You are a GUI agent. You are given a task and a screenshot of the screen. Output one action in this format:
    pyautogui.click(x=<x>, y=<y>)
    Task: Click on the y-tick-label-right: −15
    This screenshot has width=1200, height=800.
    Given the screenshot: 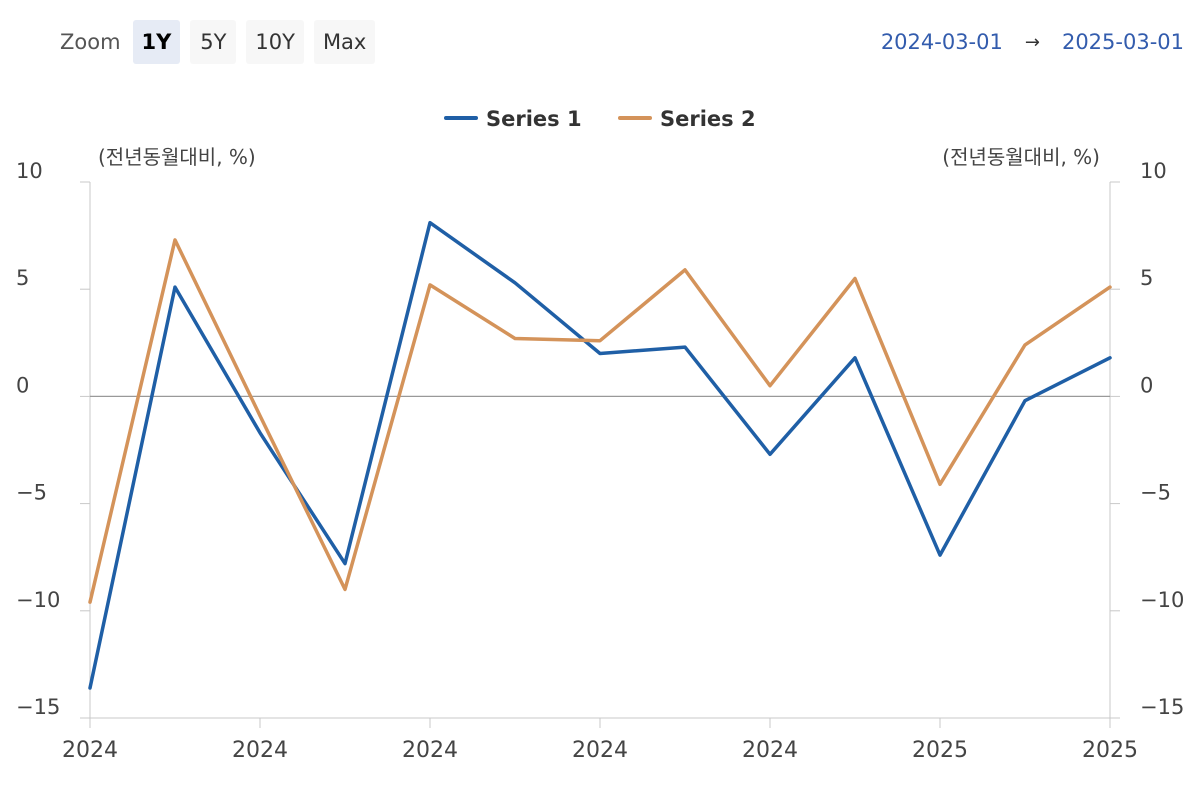 What is the action you would take?
    pyautogui.click(x=1162, y=707)
    